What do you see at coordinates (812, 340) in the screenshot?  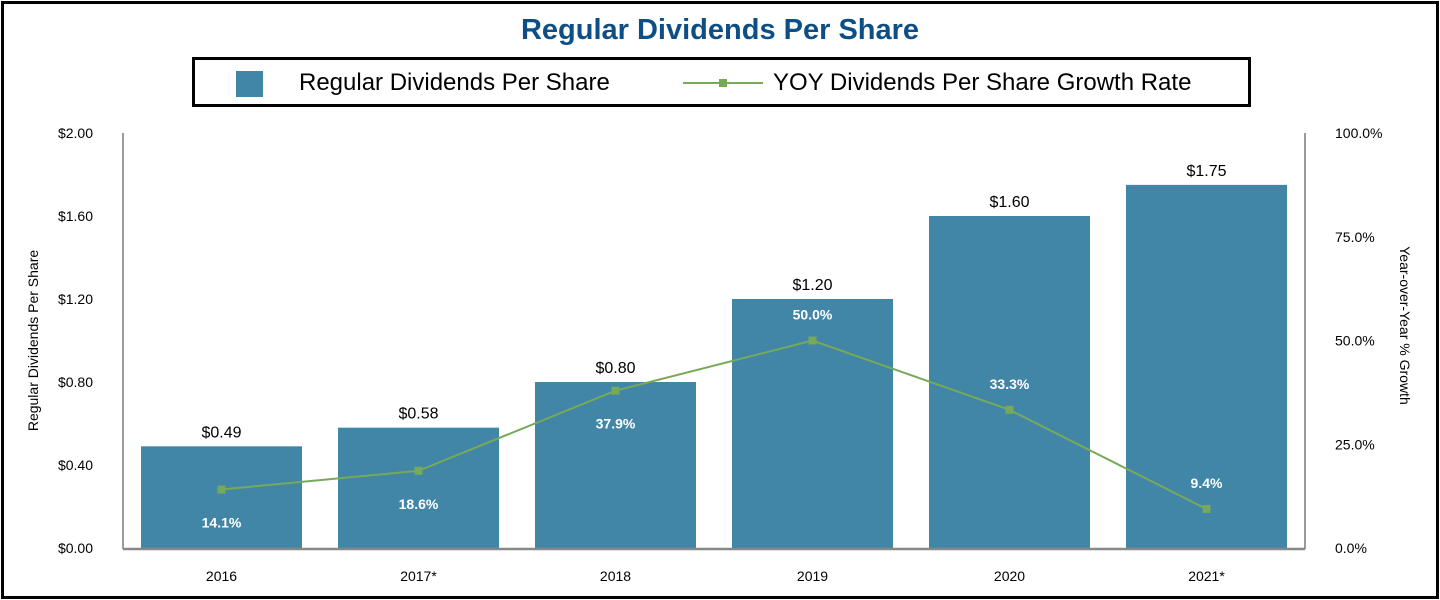 I see `growth-marker-2019` at bounding box center [812, 340].